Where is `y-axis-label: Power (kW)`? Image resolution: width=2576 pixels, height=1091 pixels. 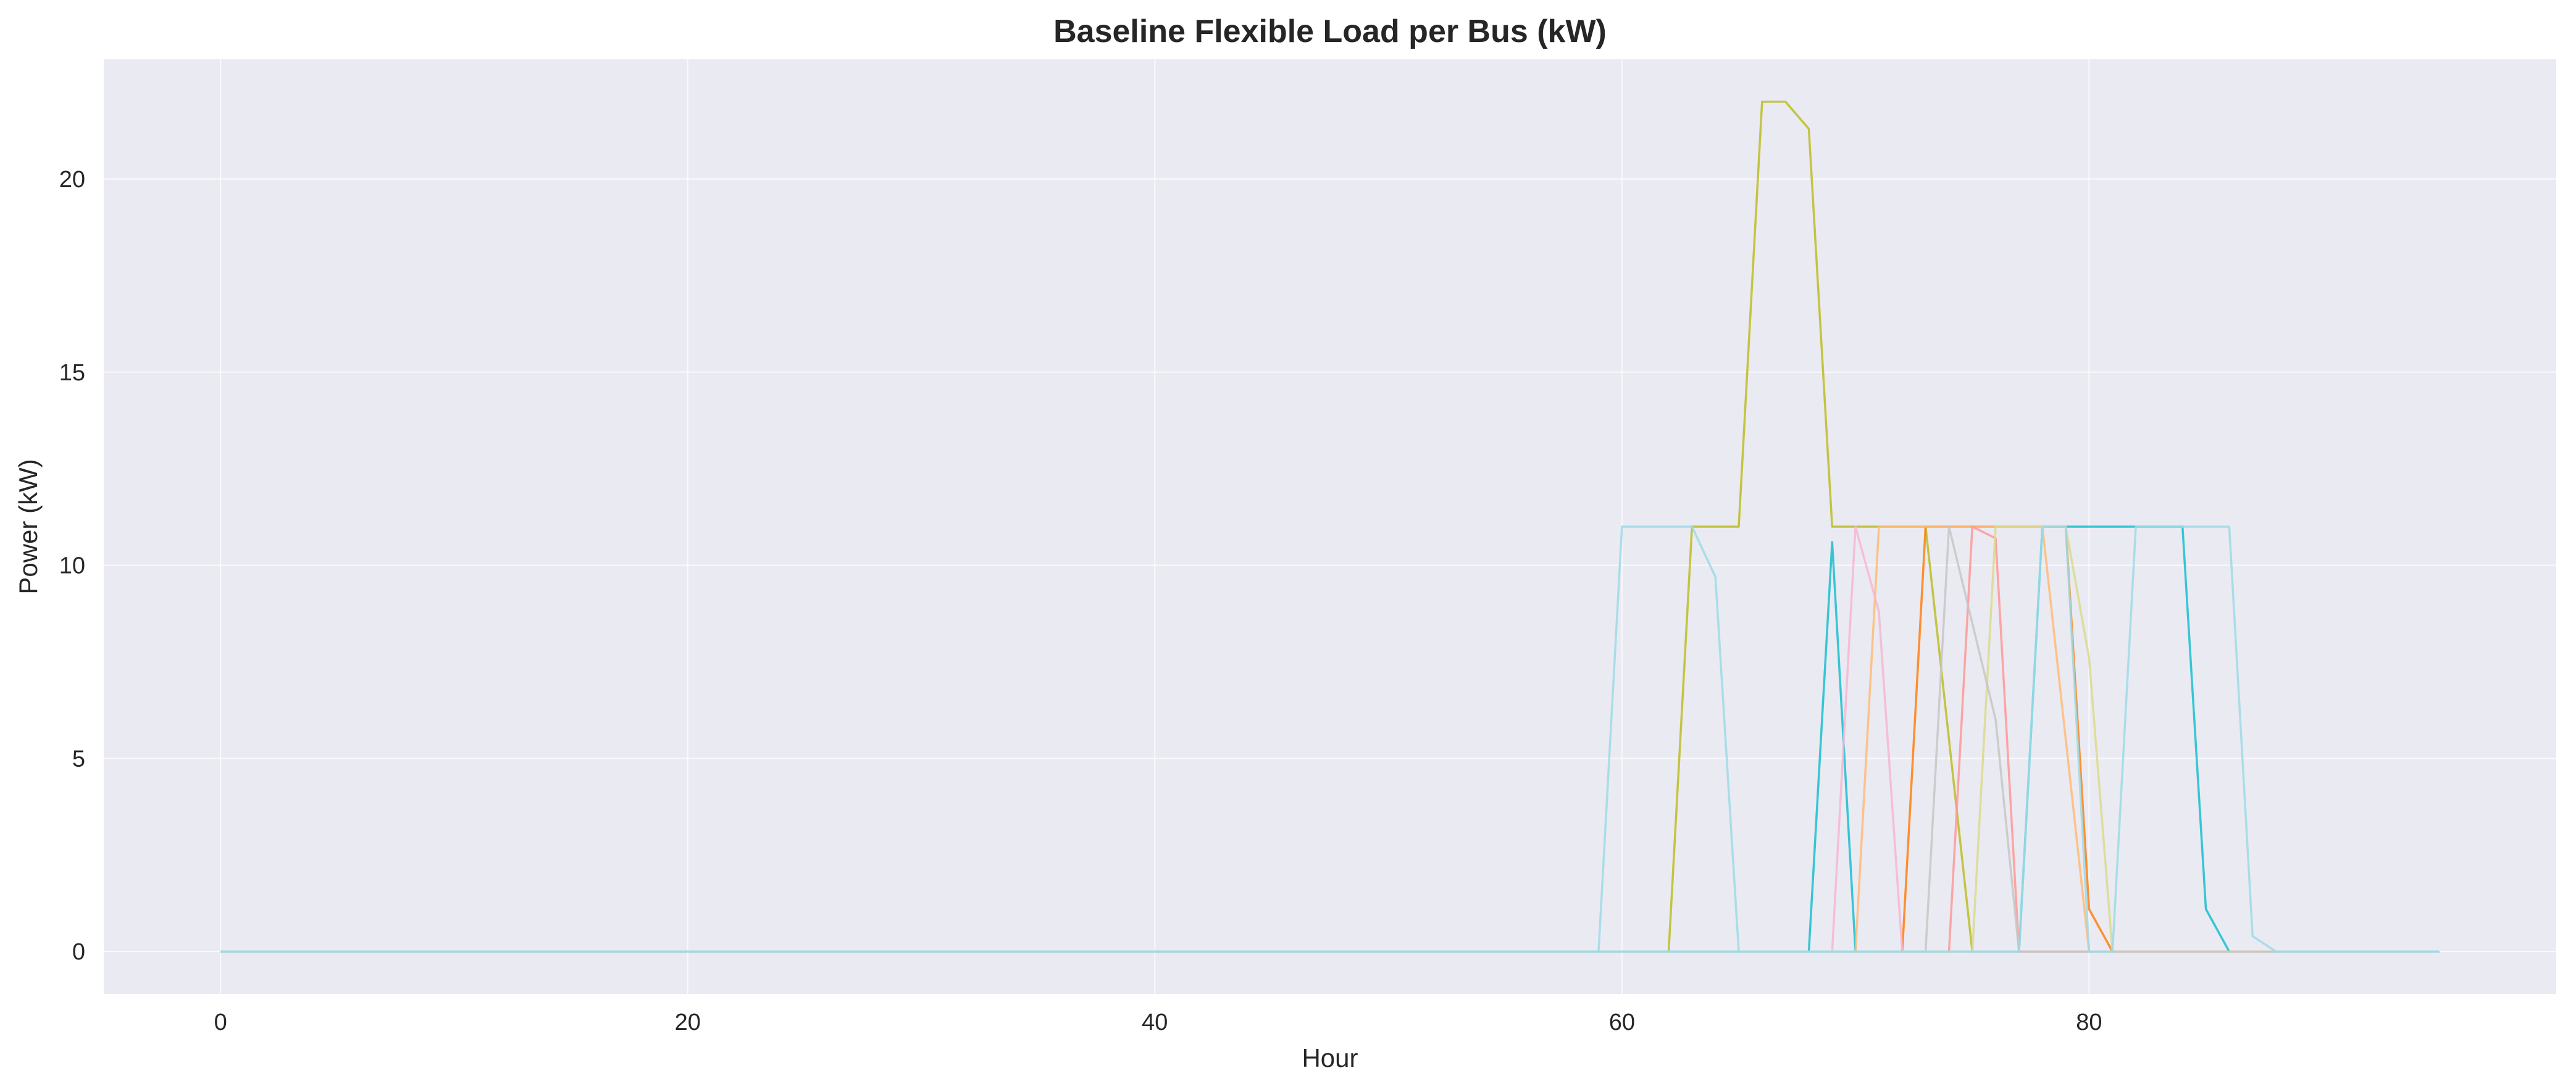 y-axis-label: Power (kW) is located at coordinates (29, 526).